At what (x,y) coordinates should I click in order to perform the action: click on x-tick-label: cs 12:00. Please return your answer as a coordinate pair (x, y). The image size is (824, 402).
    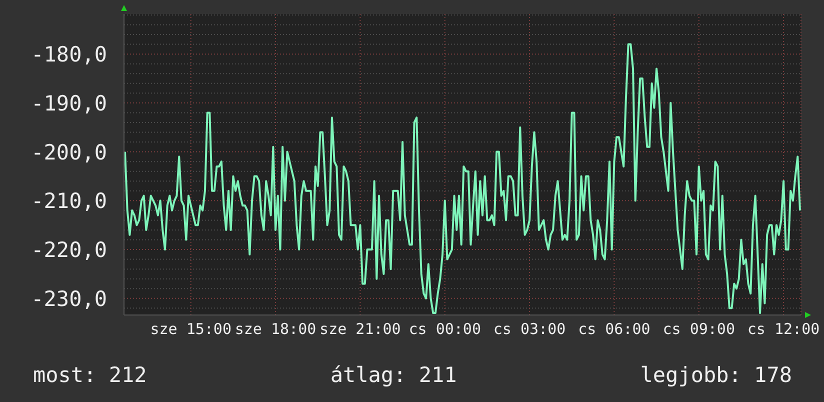
    Looking at the image, I should click on (783, 329).